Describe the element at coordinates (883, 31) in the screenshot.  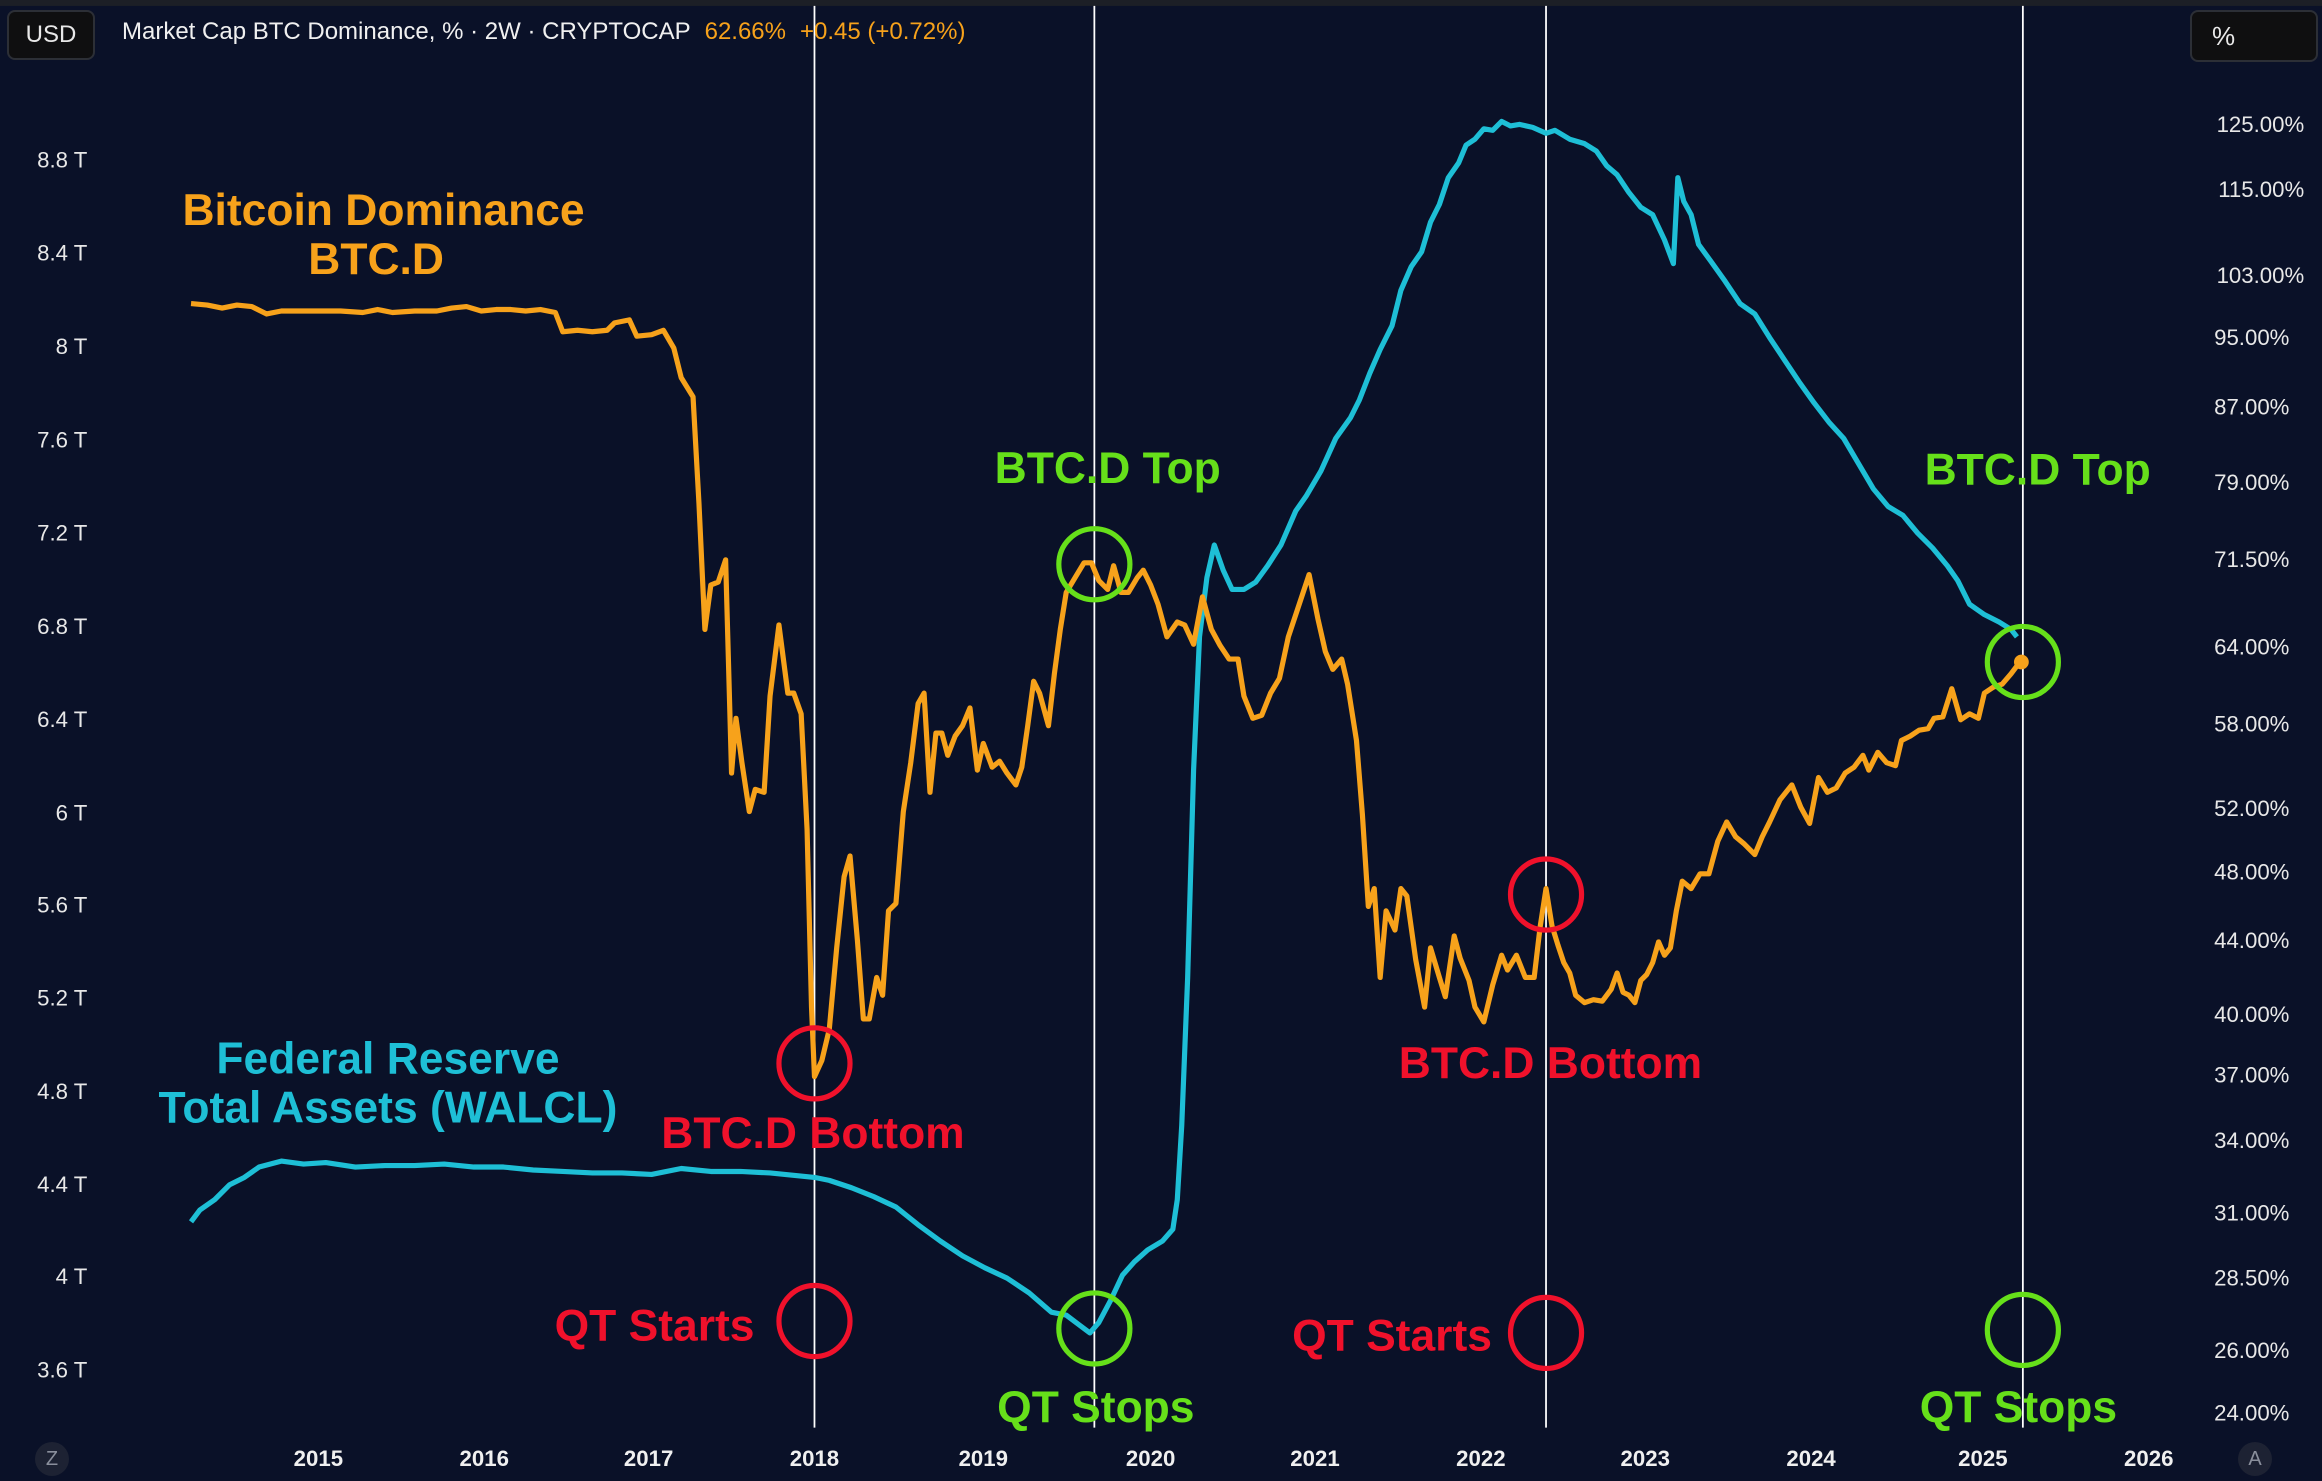
I see `price-change: +0.45 (+0.72%)` at that location.